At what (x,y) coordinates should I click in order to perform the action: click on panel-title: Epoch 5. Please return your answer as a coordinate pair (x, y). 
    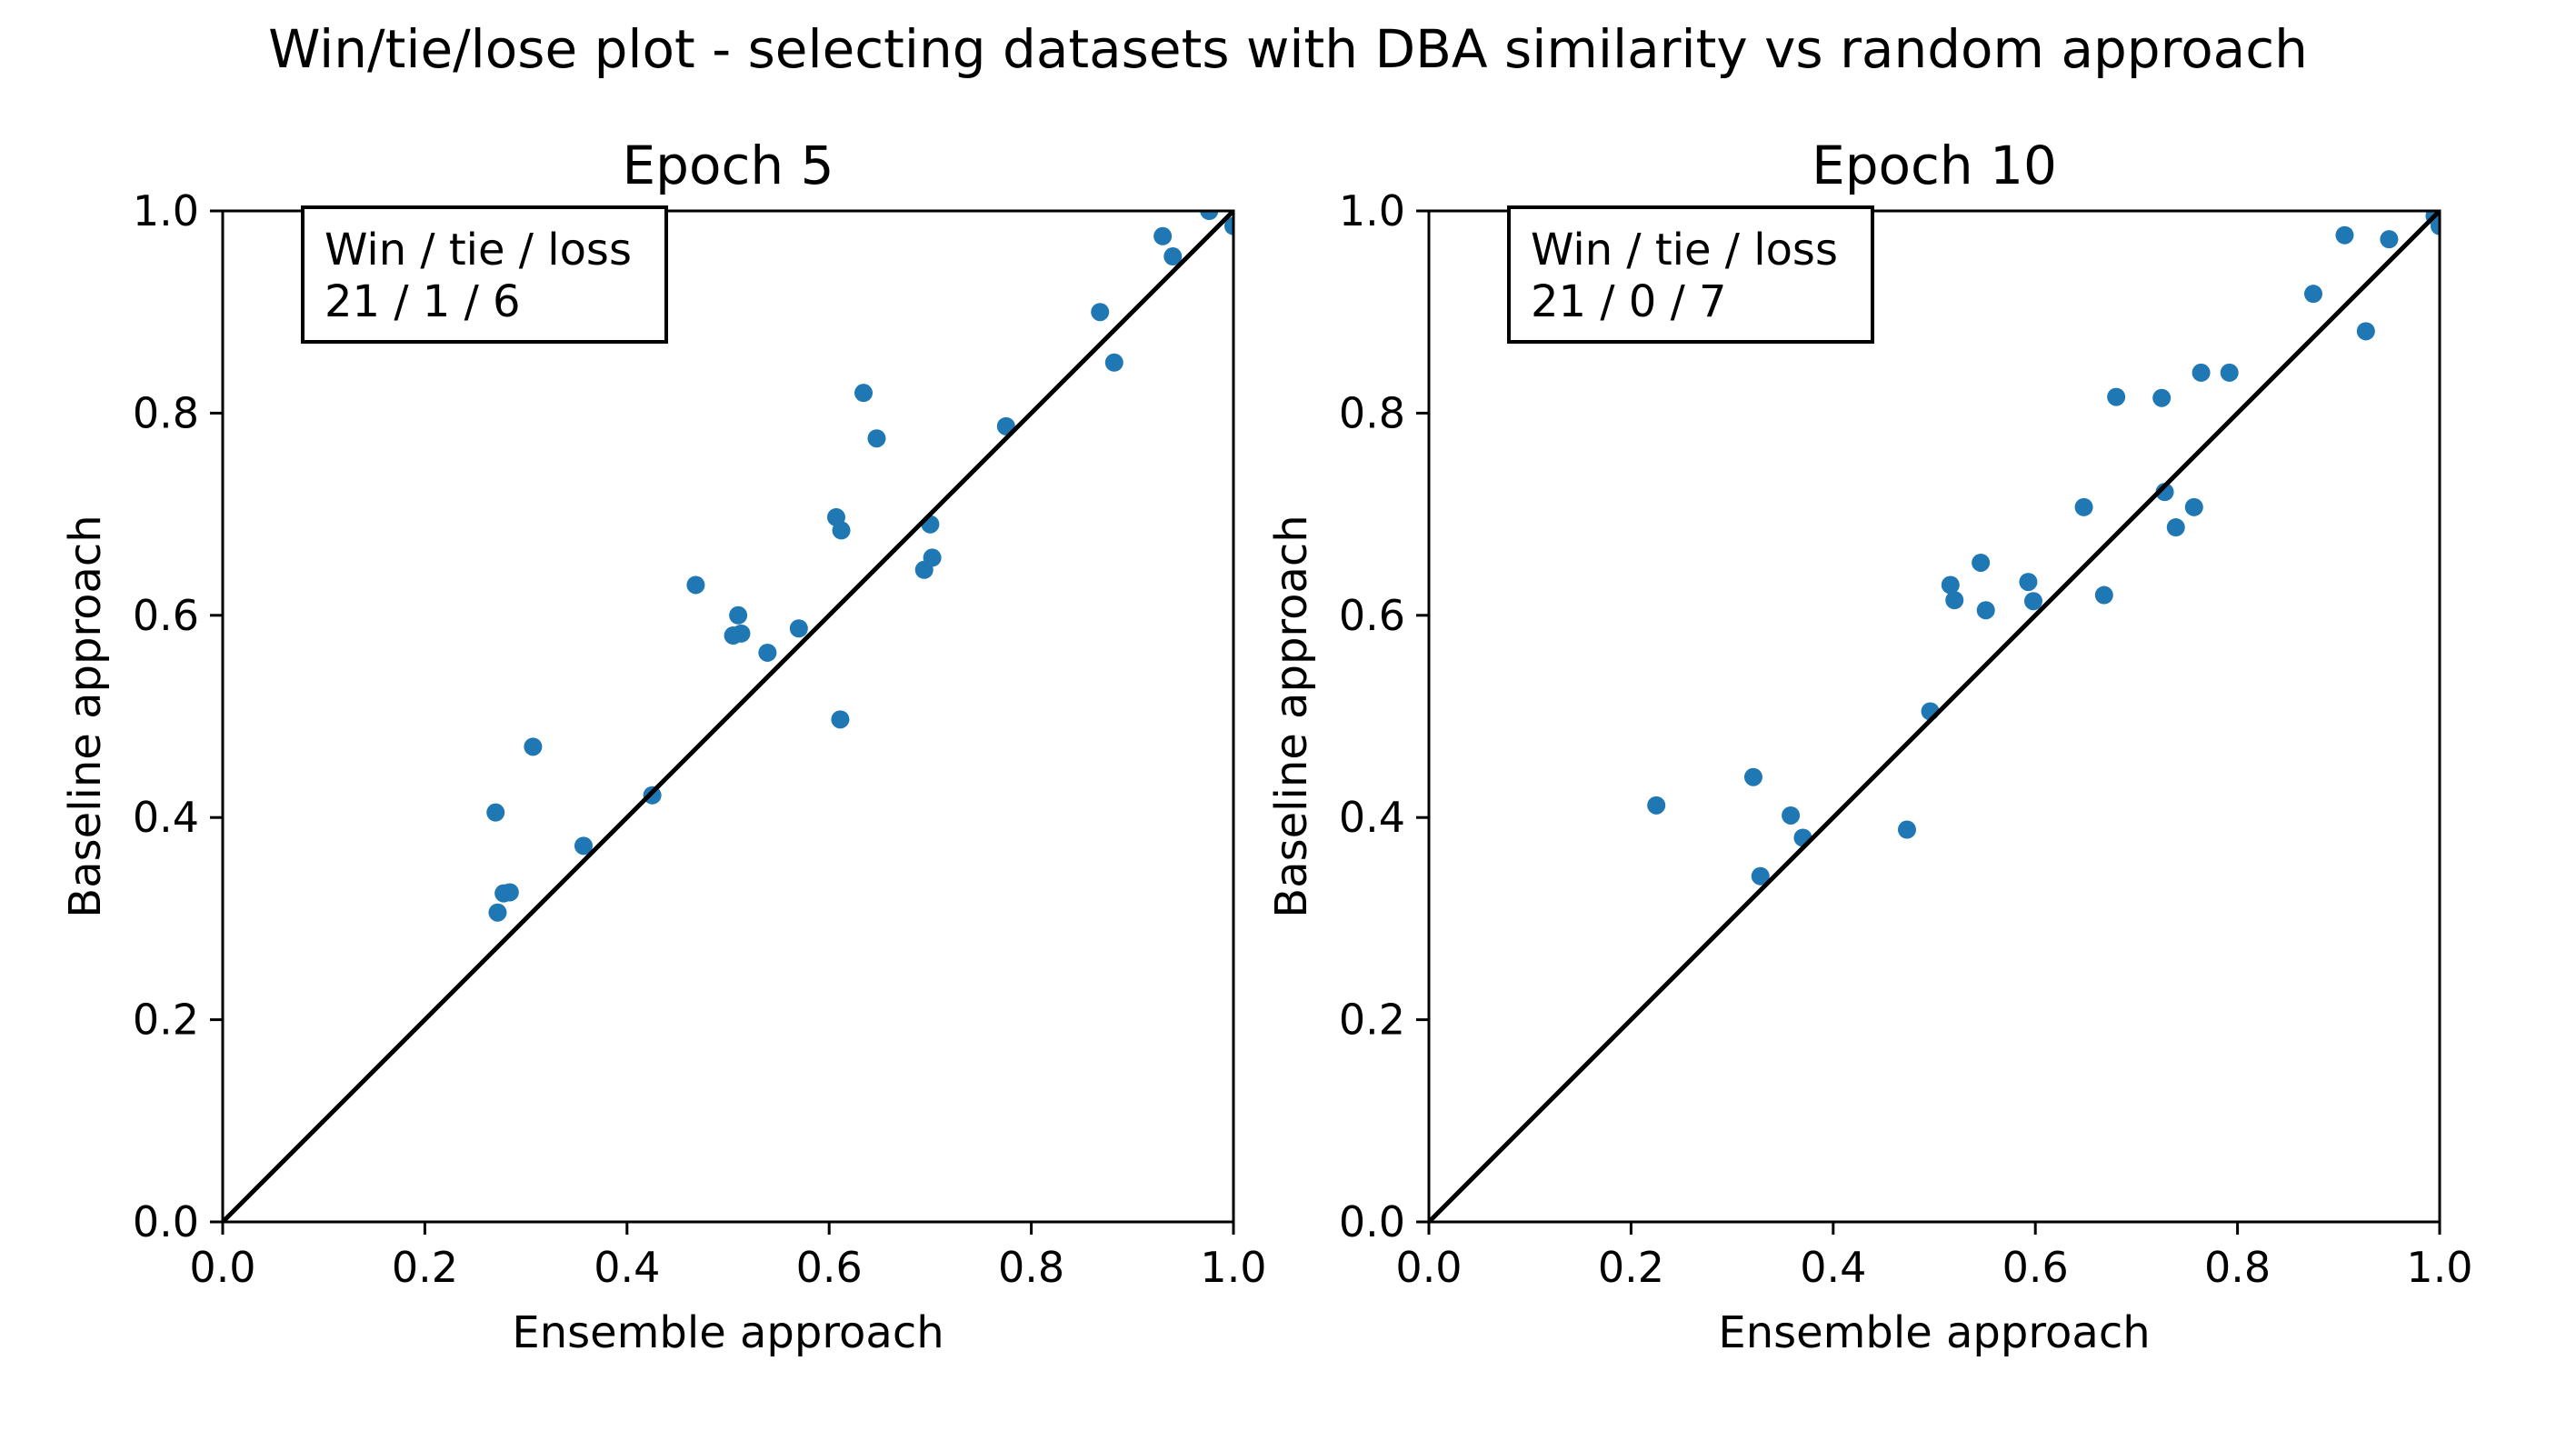
    Looking at the image, I should click on (728, 165).